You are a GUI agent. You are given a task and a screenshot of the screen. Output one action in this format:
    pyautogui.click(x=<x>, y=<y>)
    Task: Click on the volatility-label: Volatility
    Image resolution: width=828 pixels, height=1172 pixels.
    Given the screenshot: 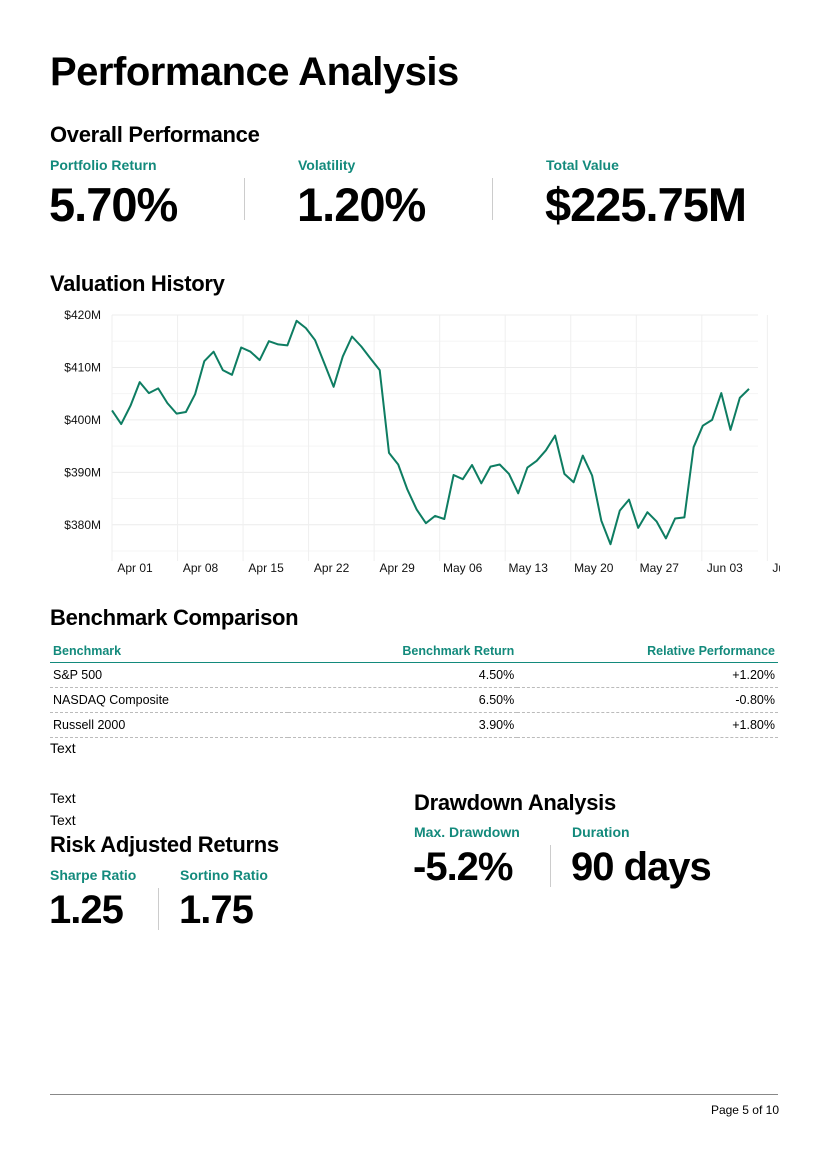 What is the action you would take?
    pyautogui.click(x=327, y=165)
    